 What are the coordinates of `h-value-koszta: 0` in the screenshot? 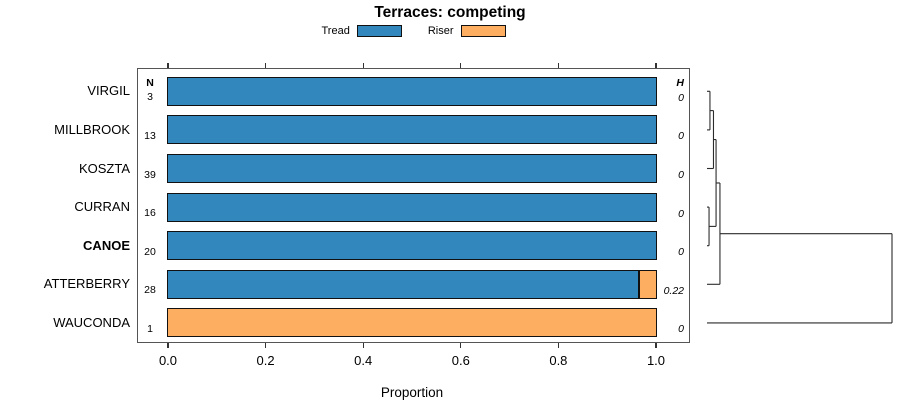 It's located at (681, 175).